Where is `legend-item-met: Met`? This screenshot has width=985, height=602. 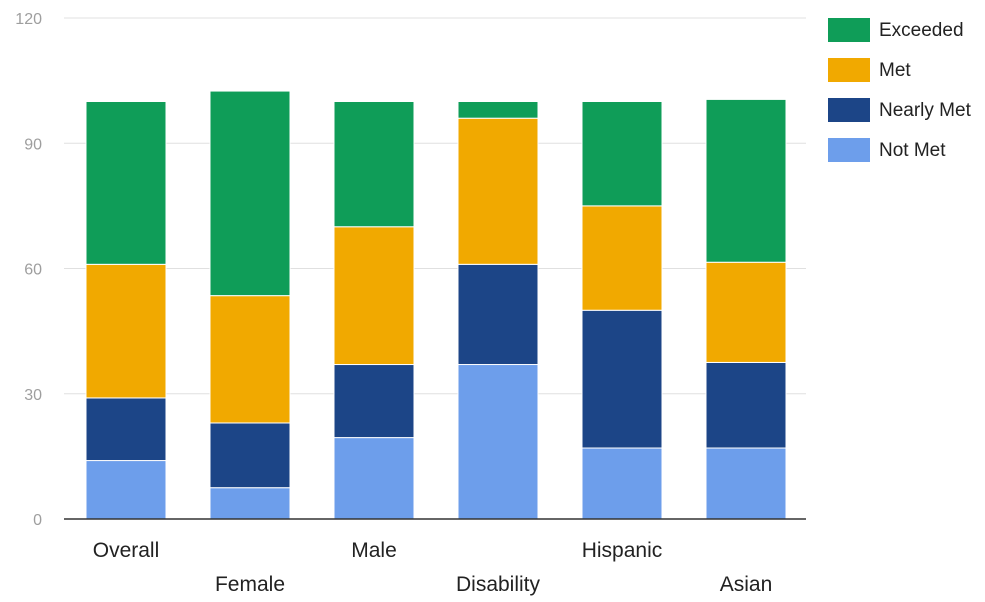 legend-item-met: Met is located at coordinates (869, 70).